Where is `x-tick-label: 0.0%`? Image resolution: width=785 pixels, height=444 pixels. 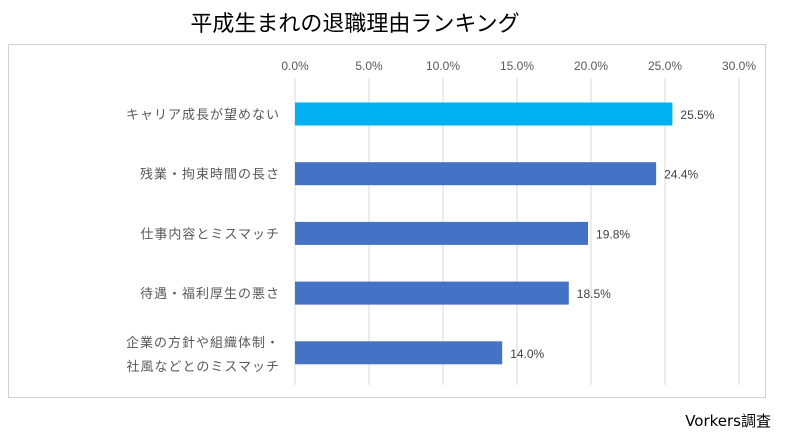 x-tick-label: 0.0% is located at coordinates (295, 66).